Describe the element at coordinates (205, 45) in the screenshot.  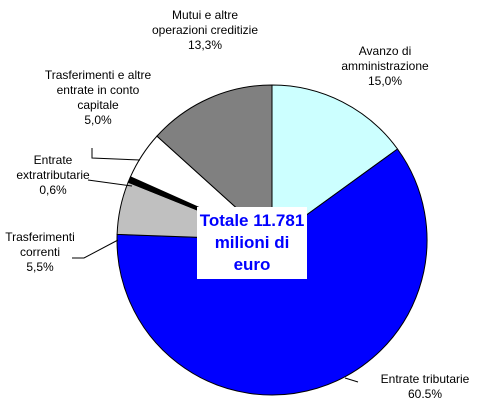
I see `value-label: 13,3%` at that location.